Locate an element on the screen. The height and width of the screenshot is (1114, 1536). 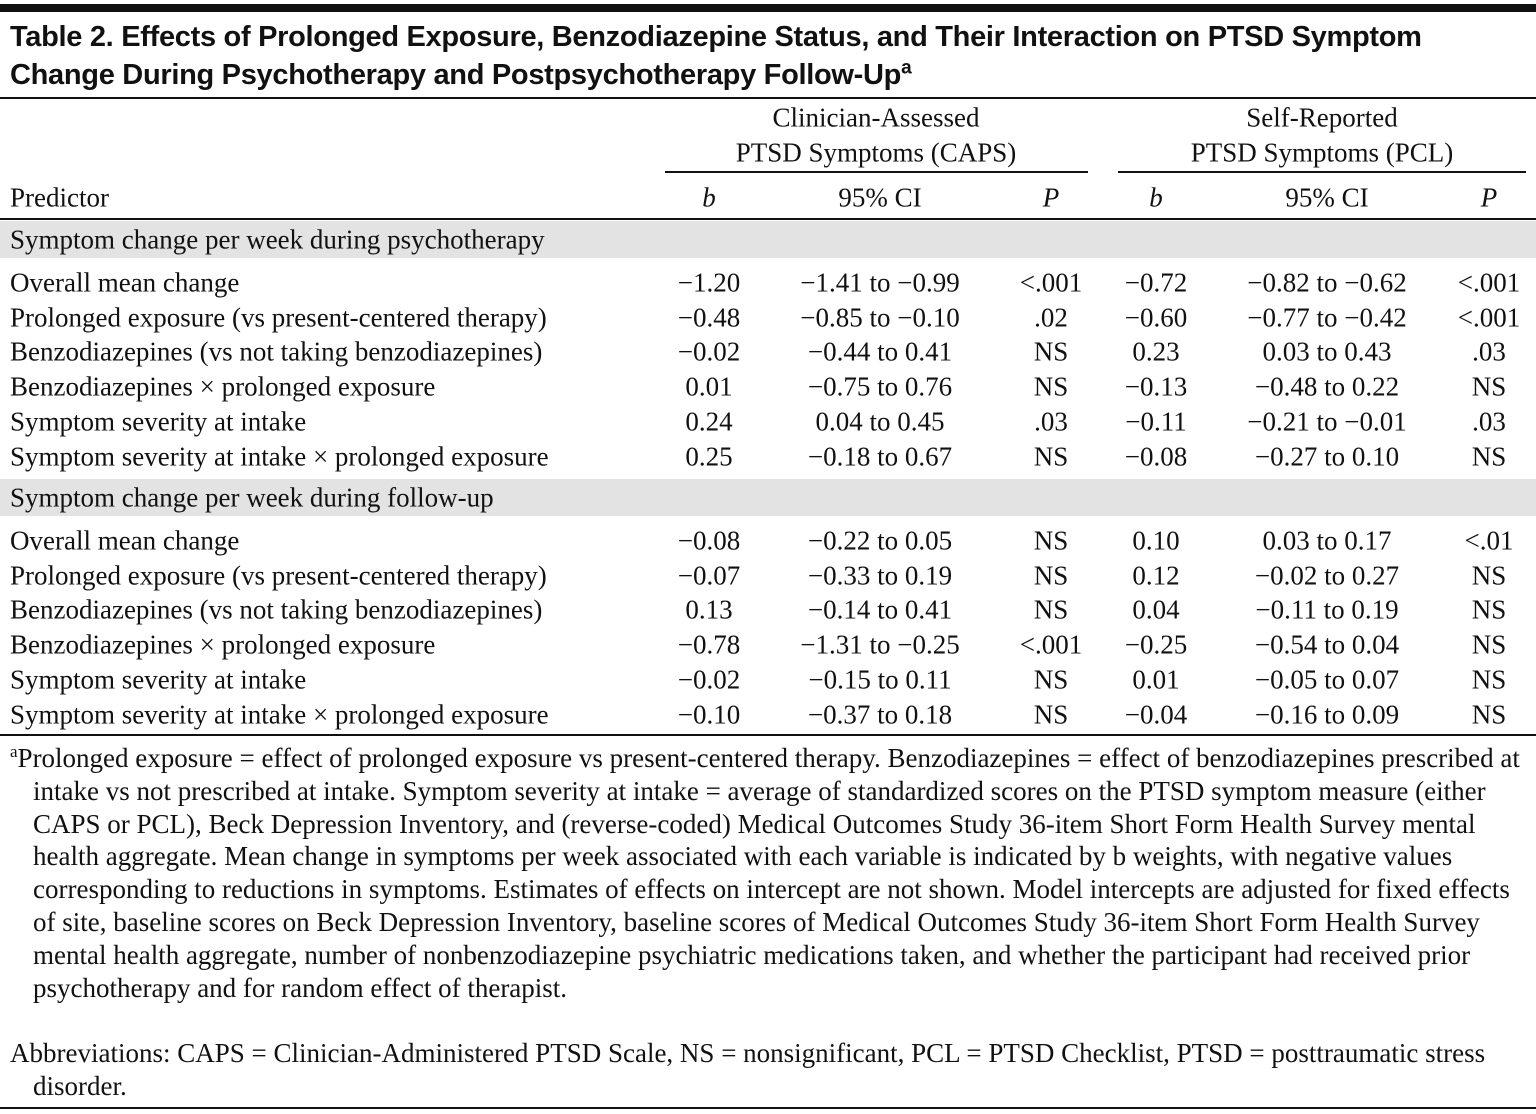
table-cell: −0.04 is located at coordinates (1156, 714).